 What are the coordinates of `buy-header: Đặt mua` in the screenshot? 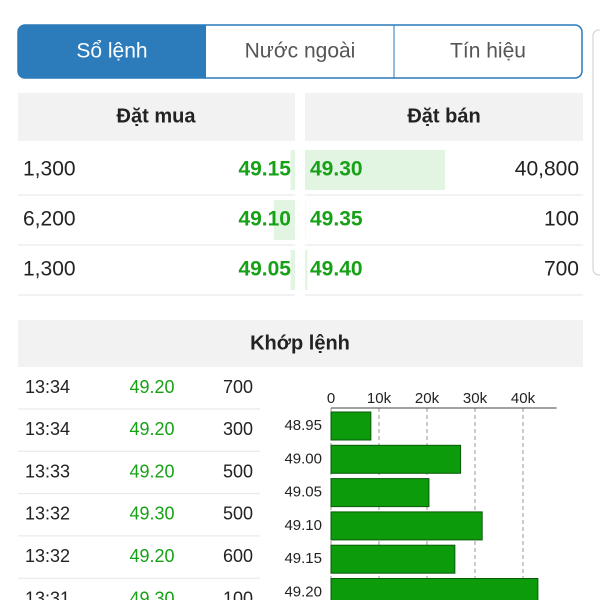 It's located at (157, 116).